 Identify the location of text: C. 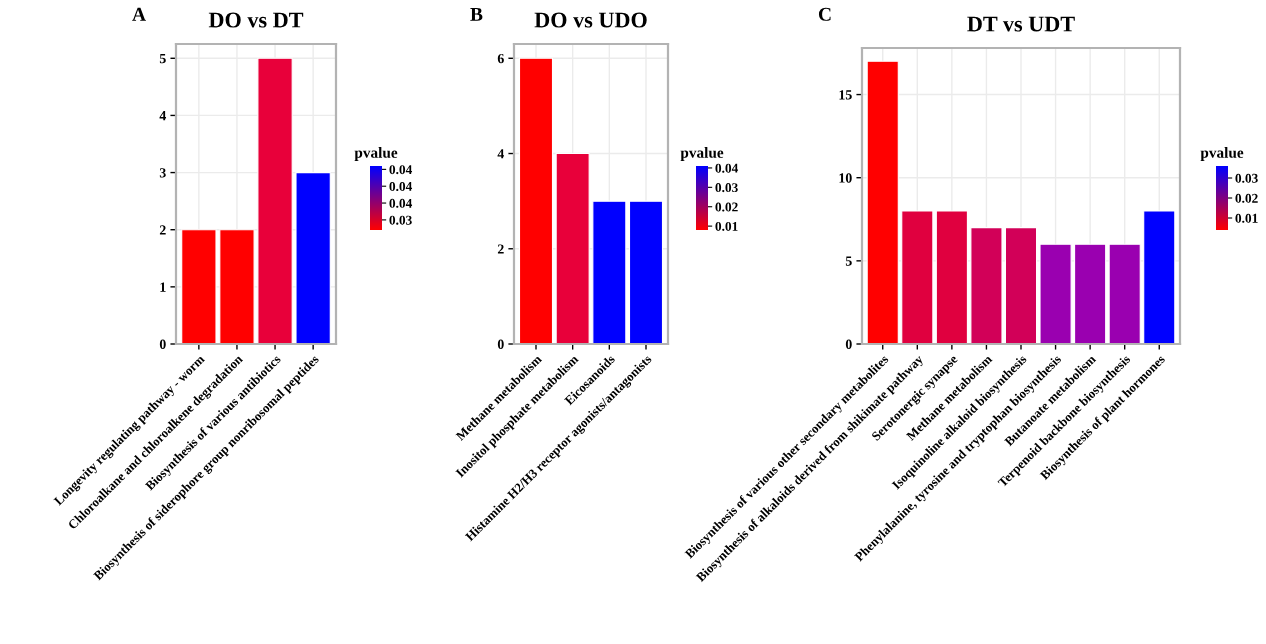
(824, 14).